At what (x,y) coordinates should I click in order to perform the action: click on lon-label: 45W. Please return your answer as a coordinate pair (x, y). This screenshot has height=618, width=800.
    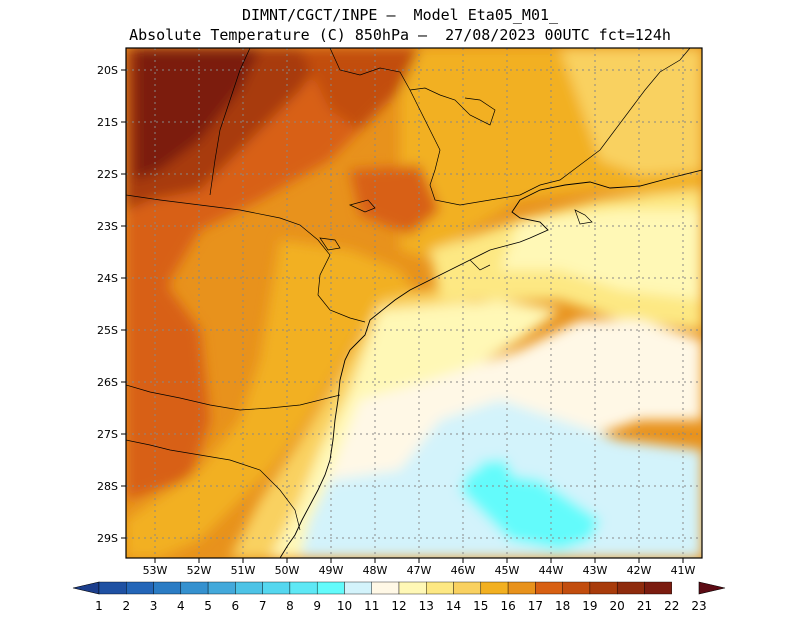
    Looking at the image, I should click on (507, 570).